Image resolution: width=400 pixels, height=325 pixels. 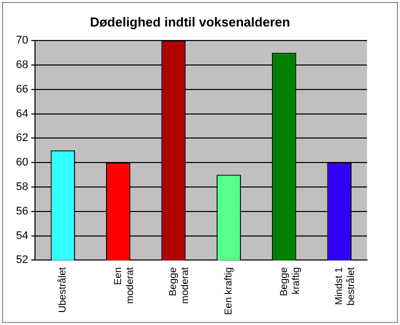 What do you see at coordinates (124, 285) in the screenshot?
I see `x-tick-label: Een moderat` at bounding box center [124, 285].